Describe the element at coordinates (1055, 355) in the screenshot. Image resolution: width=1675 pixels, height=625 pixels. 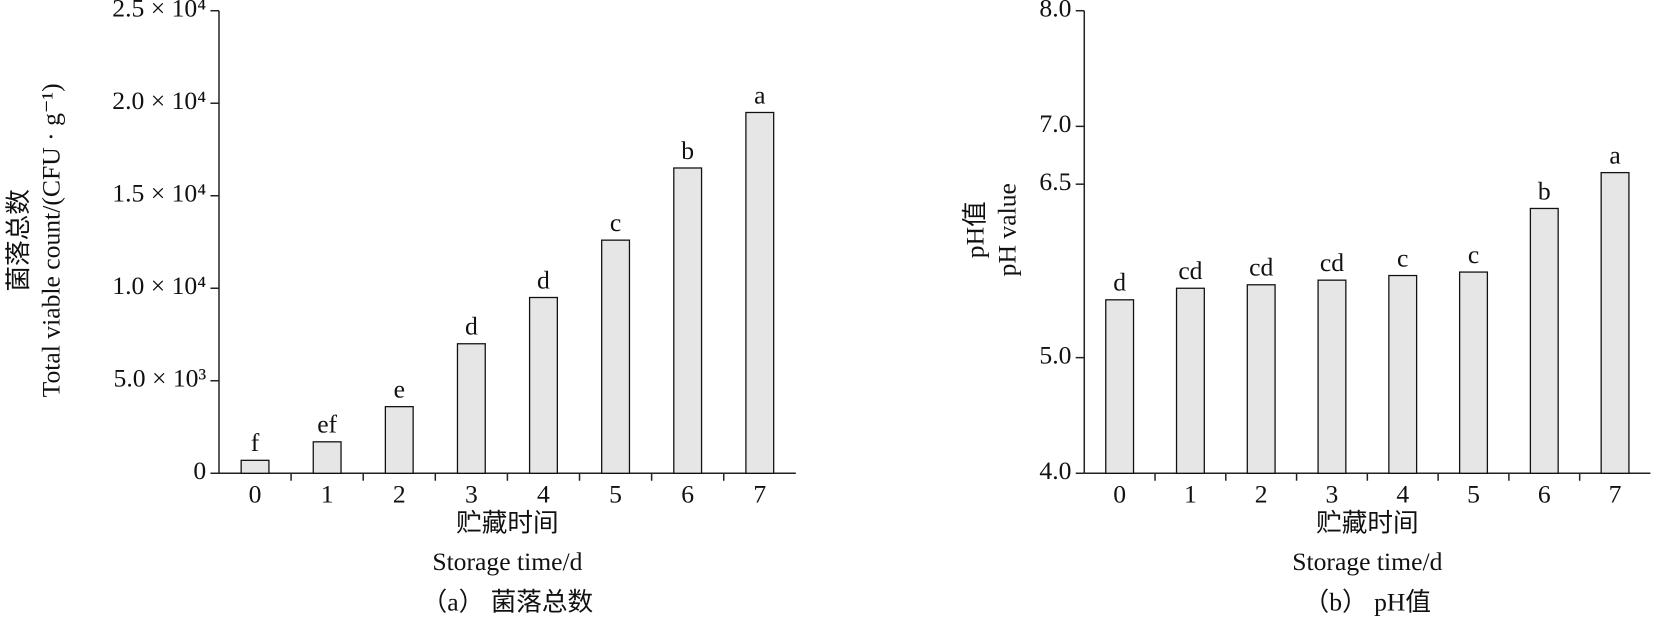
I see `y-tick-label: 5.0` at that location.